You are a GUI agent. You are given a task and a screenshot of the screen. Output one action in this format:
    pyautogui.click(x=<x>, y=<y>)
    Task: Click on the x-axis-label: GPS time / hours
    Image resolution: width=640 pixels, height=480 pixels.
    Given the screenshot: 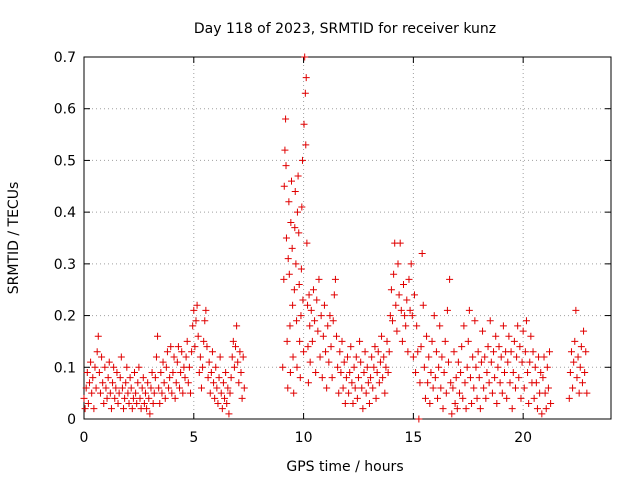 What is the action you would take?
    pyautogui.click(x=344, y=467)
    